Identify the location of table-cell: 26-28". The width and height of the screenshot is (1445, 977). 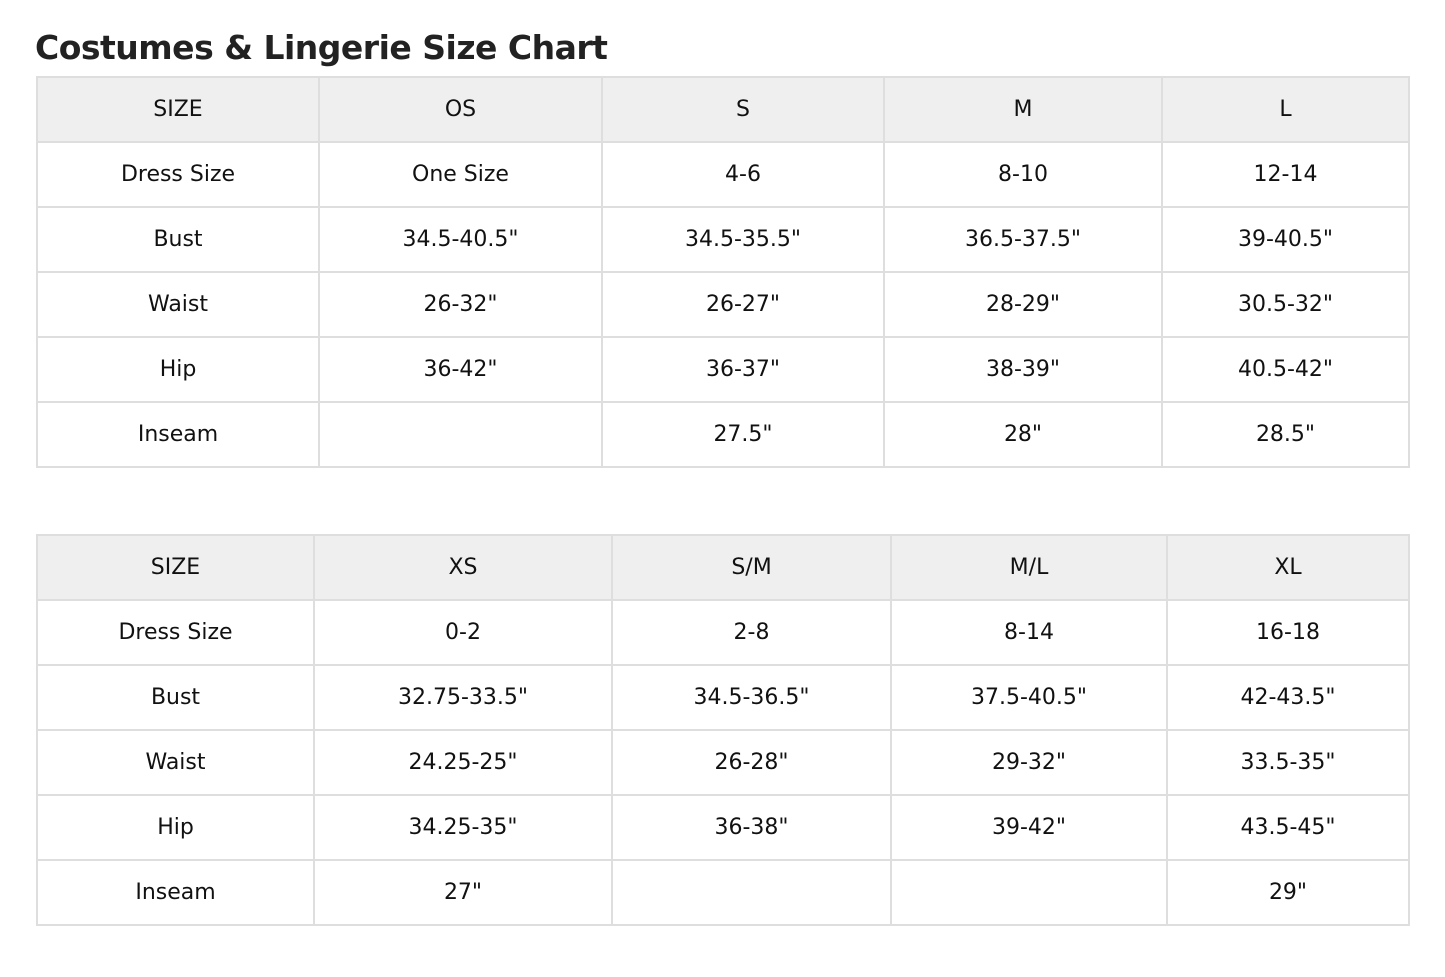
(751, 762).